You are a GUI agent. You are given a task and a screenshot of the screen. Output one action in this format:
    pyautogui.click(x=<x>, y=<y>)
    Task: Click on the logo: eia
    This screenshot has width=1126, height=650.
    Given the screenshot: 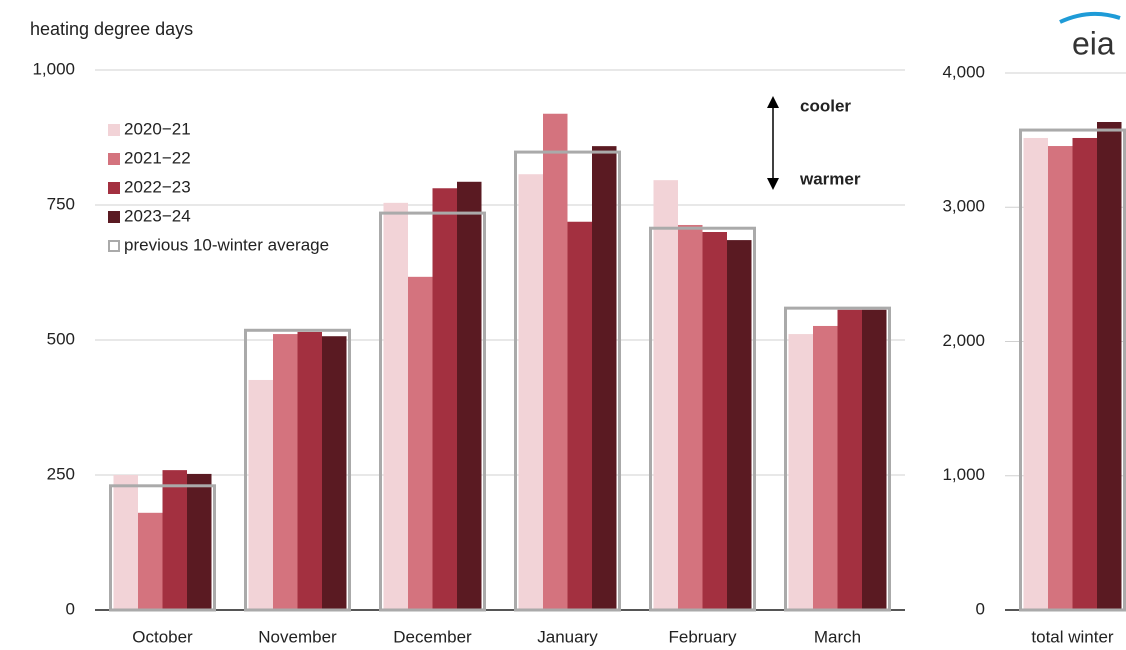 What is the action you would take?
    pyautogui.click(x=1093, y=43)
    